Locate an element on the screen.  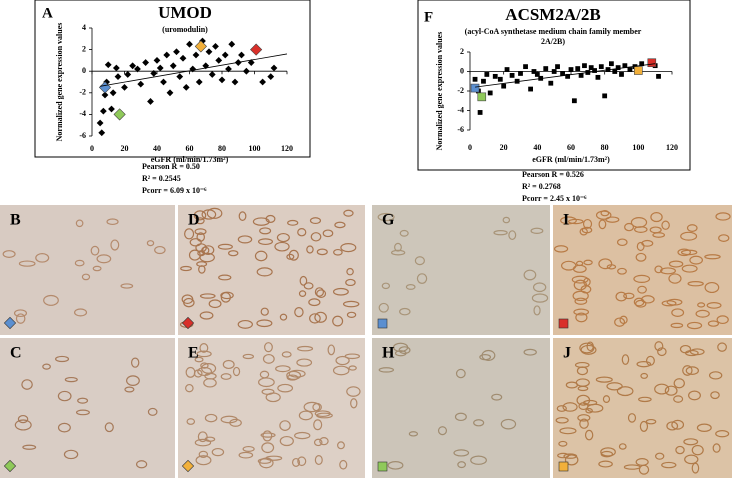
panel-label: G is located at coordinates (388, 220).